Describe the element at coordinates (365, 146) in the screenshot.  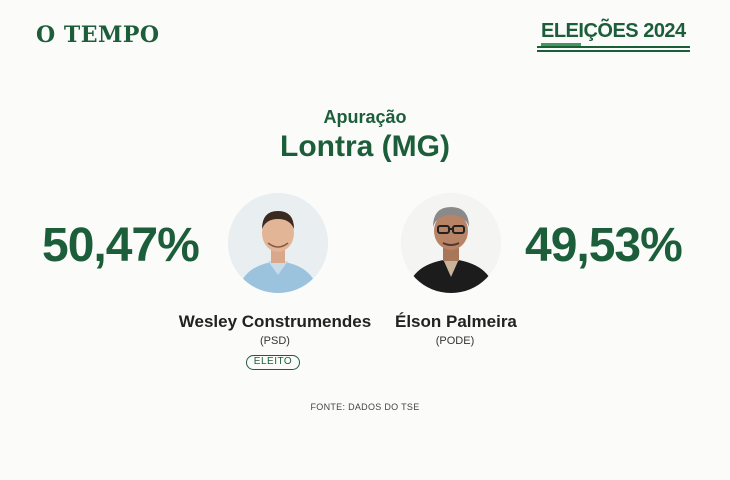
I see `page-title: Lontra (MG)` at that location.